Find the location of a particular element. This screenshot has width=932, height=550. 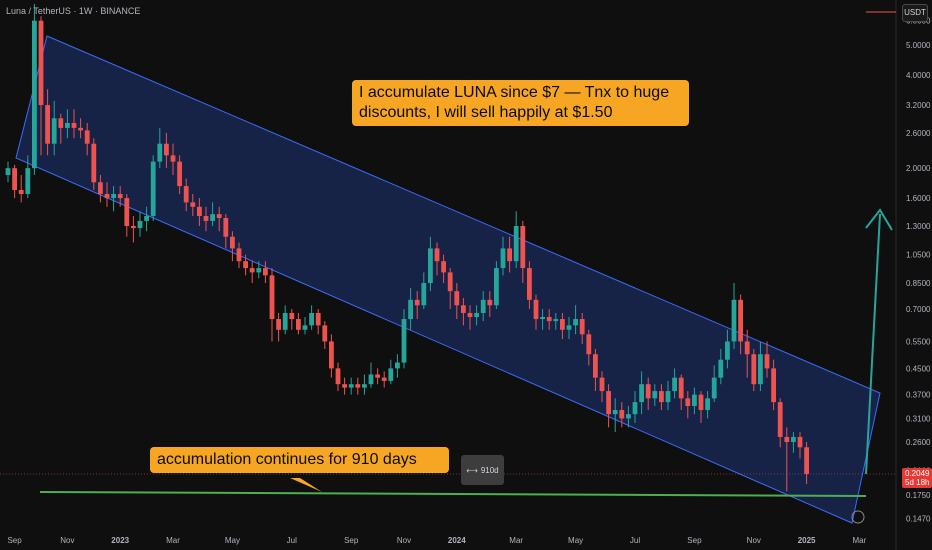

y-tick-label: 3.2000 is located at coordinates (918, 105).